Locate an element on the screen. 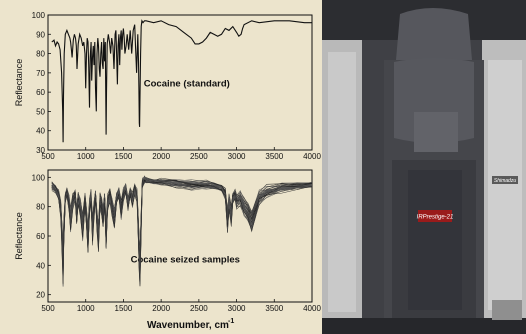  y-tick-label: 50 is located at coordinates (40, 111).